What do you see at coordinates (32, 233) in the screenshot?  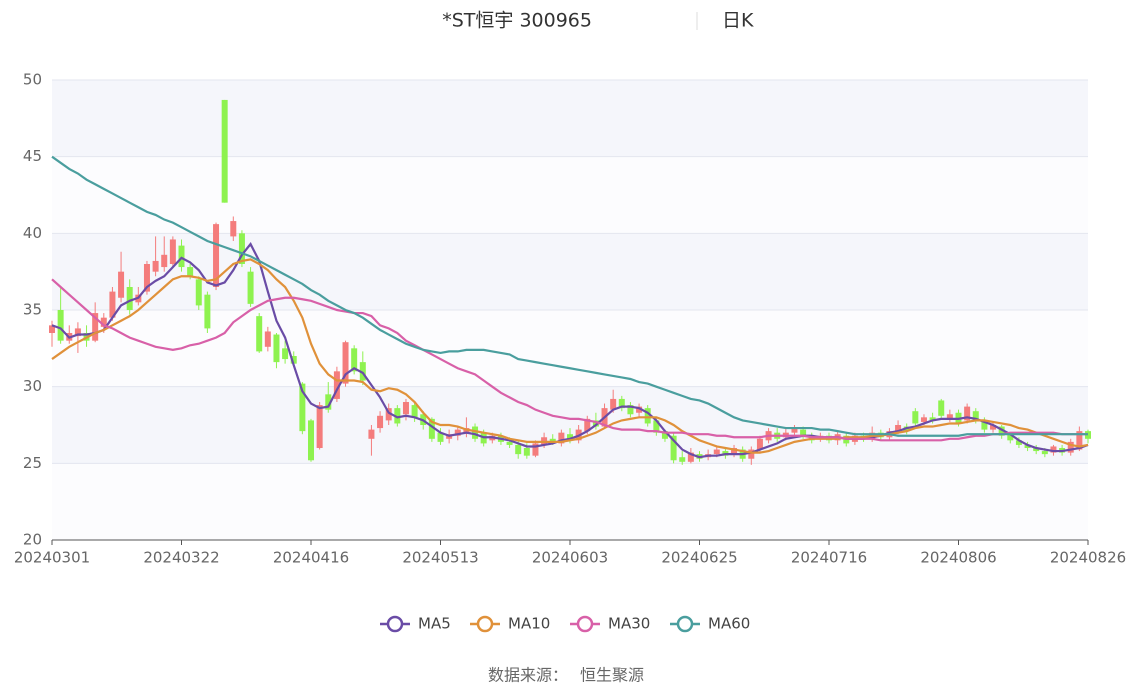 I see `y-tick-label: 40` at bounding box center [32, 233].